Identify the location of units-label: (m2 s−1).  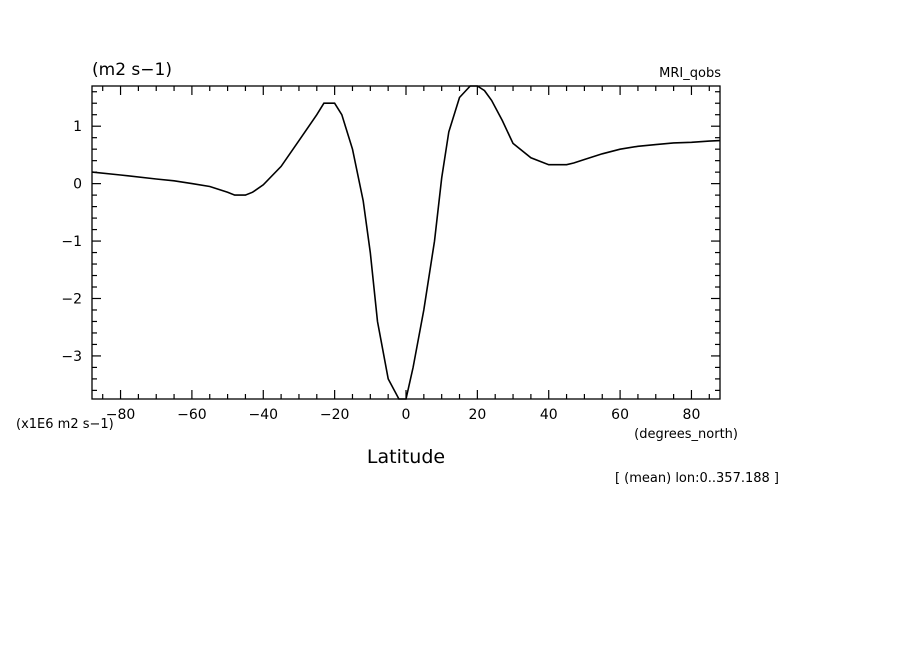
(132, 70).